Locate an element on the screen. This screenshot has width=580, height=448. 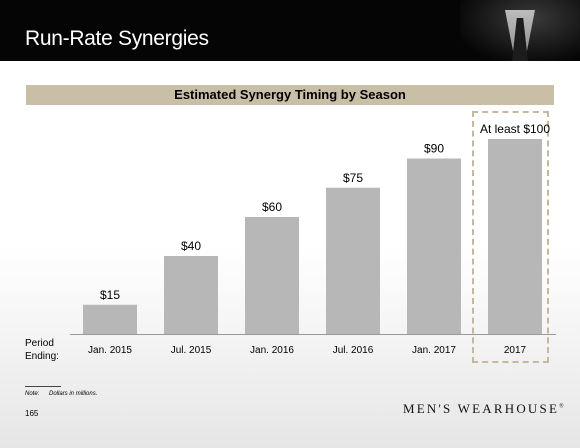
brand-logo-text: MEN'S WEARHOUSE is located at coordinates (481, 408).